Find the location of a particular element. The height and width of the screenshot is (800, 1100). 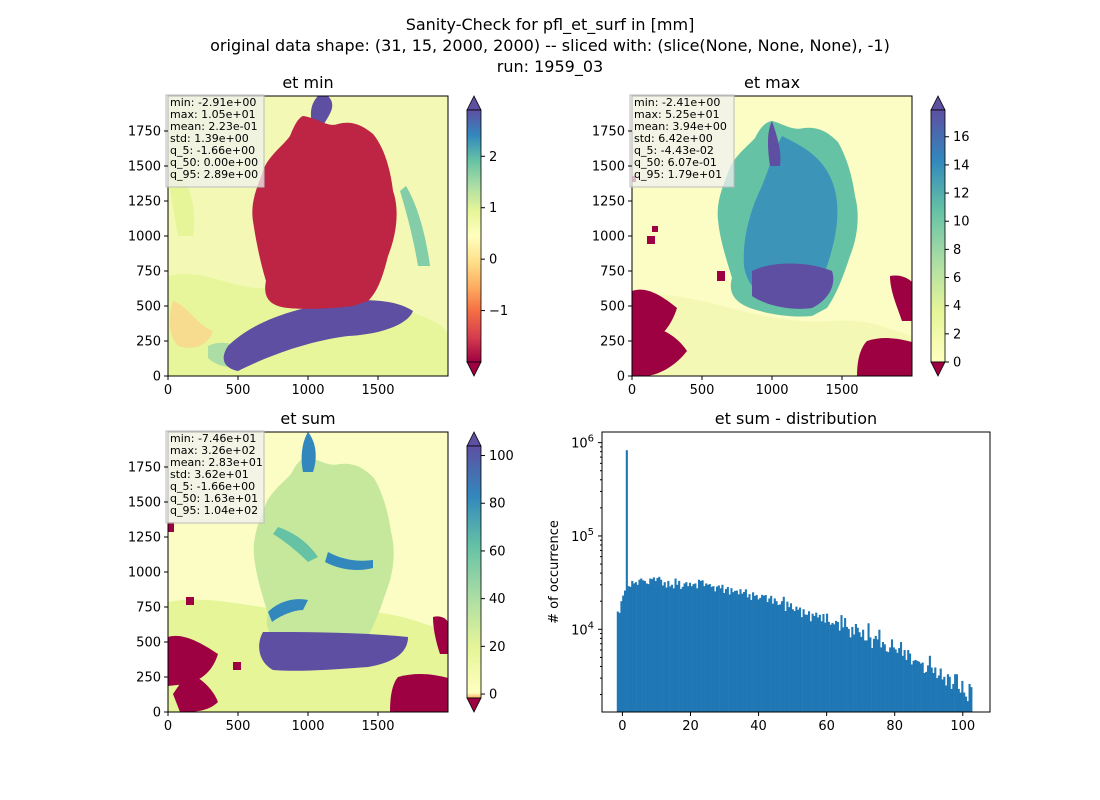

figure-title-line-3: run: 1959_03 is located at coordinates (550, 67).